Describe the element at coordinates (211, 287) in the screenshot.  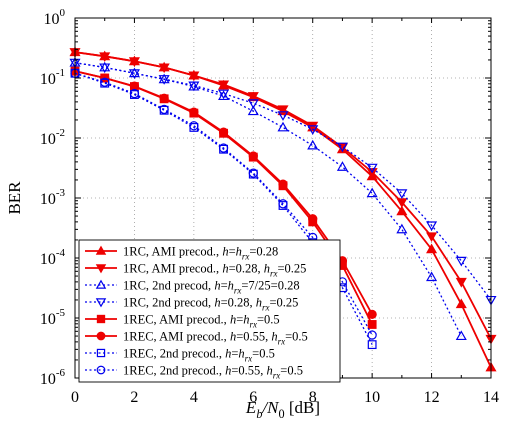
I see `legend-label: 1RC, 2nd precod, h=hrx=7/25=0.28` at that location.